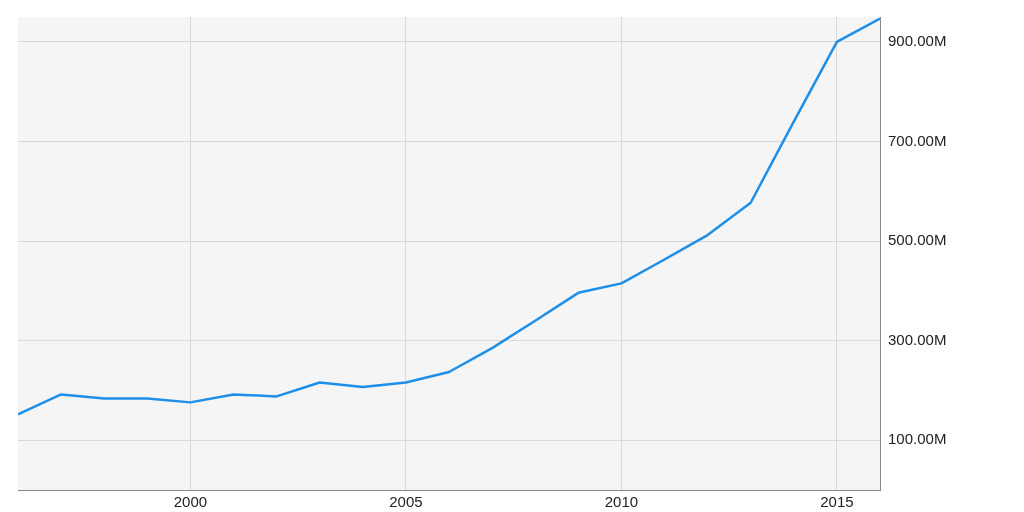 The height and width of the screenshot is (512, 1024). What do you see at coordinates (406, 502) in the screenshot?
I see `x-tick-label: 2005` at bounding box center [406, 502].